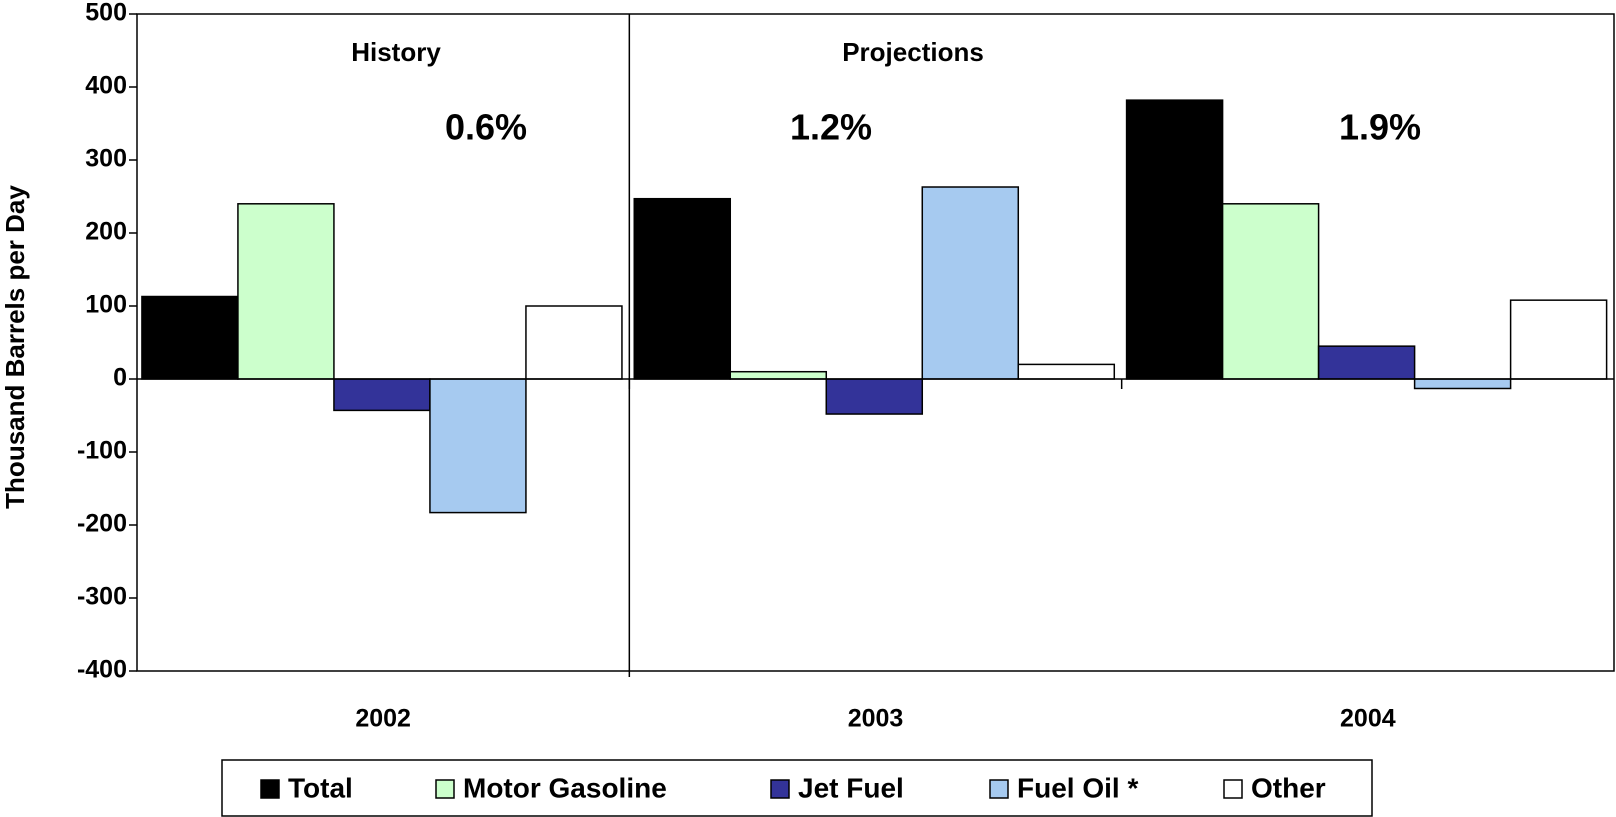 The image size is (1616, 817). I want to click on x-tick-label: 2004, so click(1368, 719).